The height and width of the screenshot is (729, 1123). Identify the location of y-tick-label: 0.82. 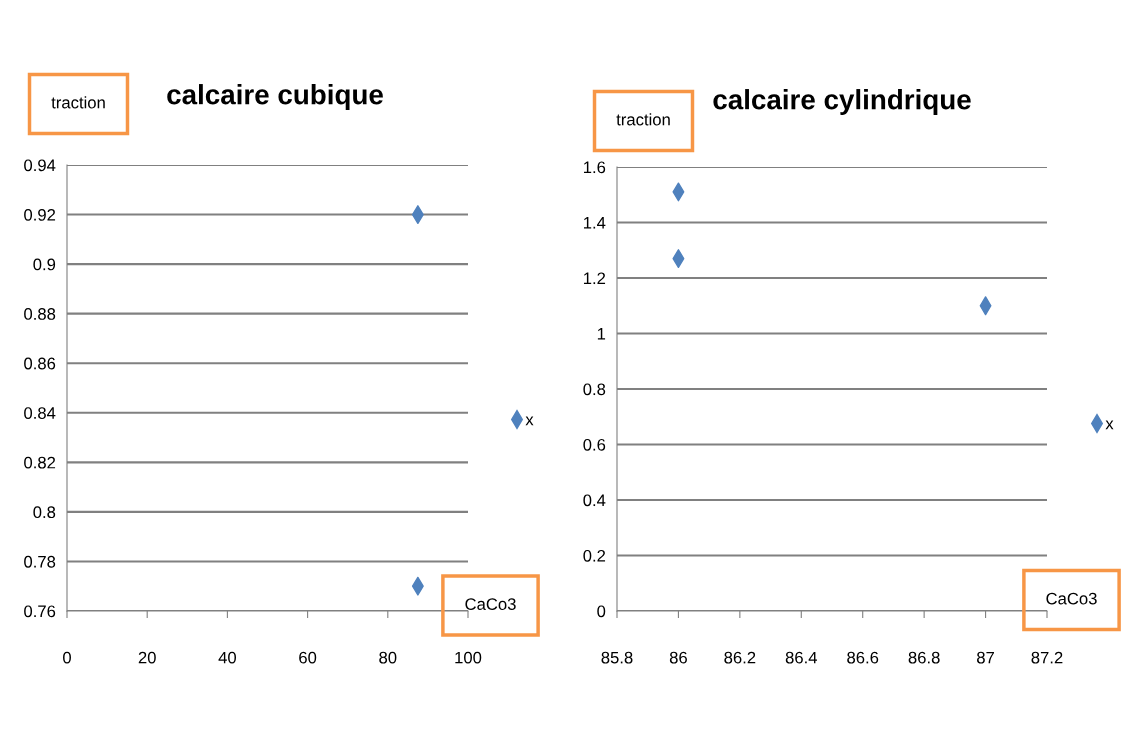
(40, 462).